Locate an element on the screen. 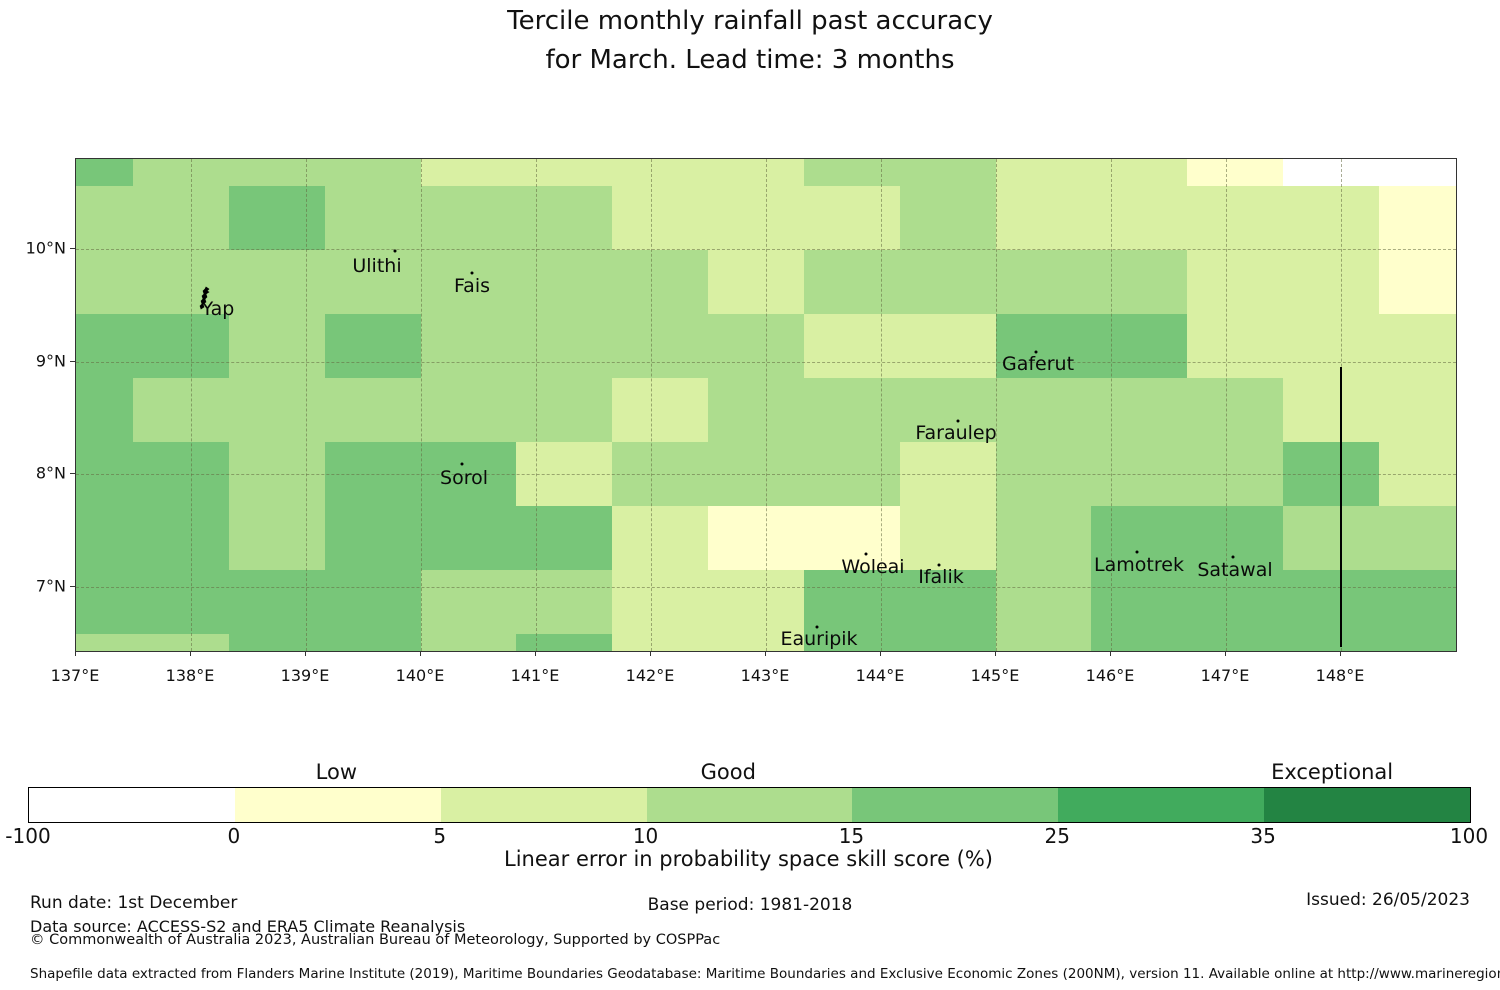  map-cell-r1-c14 is located at coordinates (1417, 218).